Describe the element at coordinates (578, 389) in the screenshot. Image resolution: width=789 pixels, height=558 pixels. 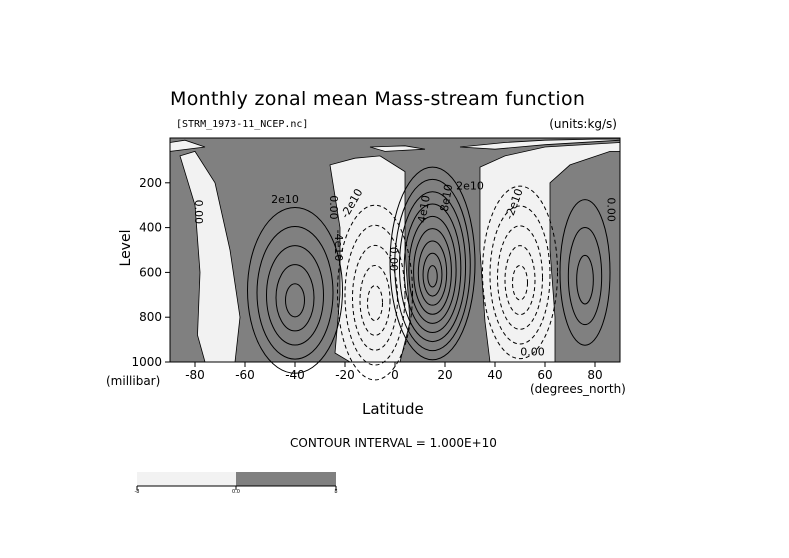
I see `x-axis-unit: (degrees_north)` at that location.